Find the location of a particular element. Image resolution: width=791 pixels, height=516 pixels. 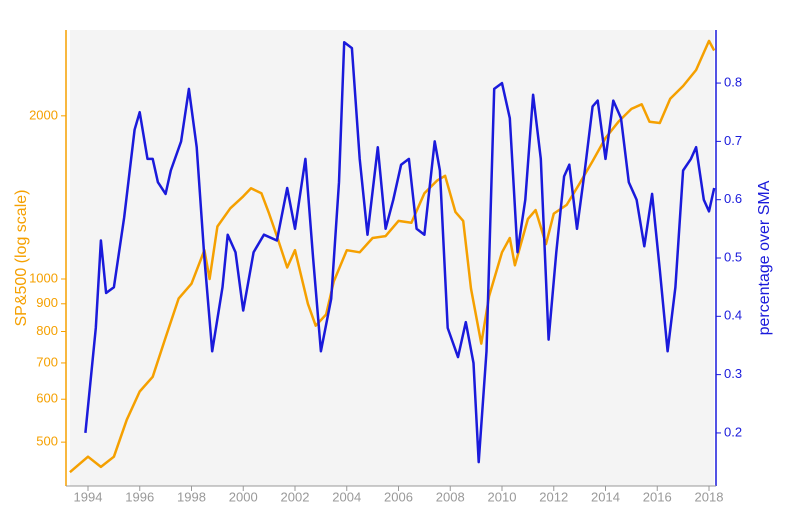

y2-tick-label: 0.5 is located at coordinates (733, 256).